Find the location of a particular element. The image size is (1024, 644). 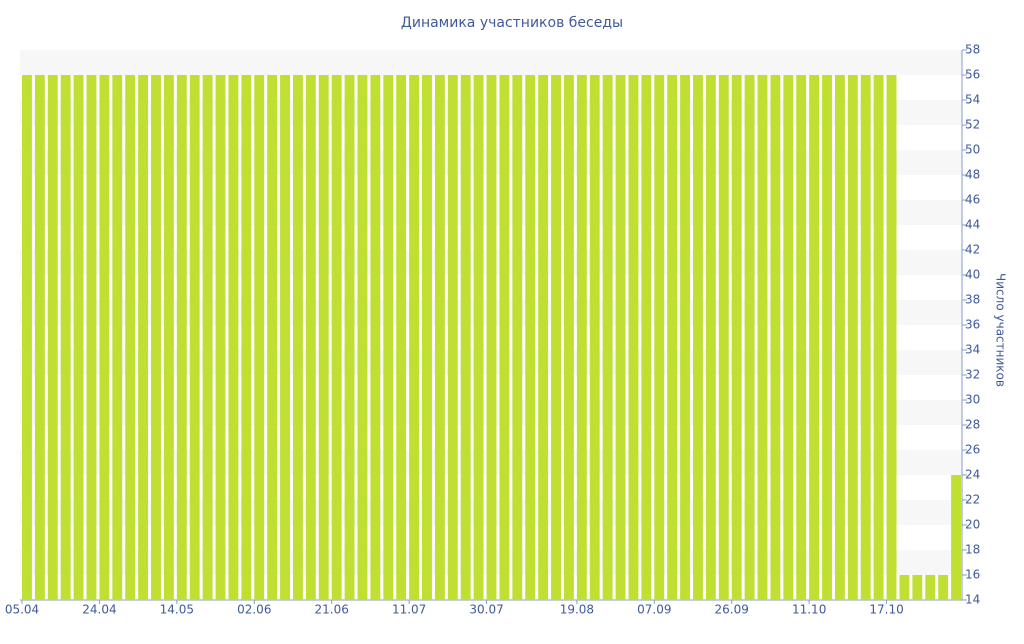

x-tick-label: 30.07 is located at coordinates (486, 610).